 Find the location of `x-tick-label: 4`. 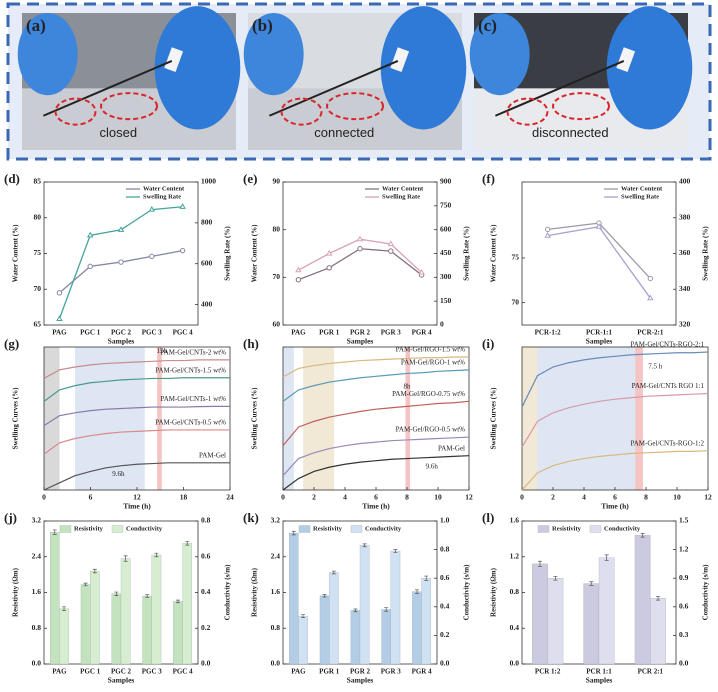

x-tick-label: 4 is located at coordinates (584, 497).